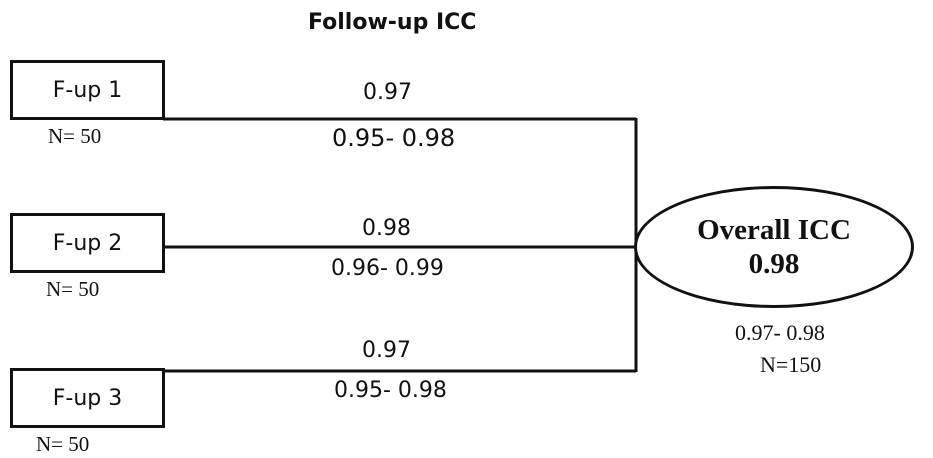 The image size is (933, 458). I want to click on fup2-n: N= 50, so click(73, 289).